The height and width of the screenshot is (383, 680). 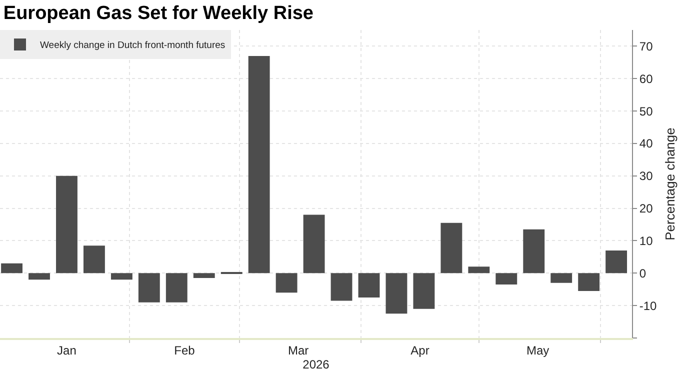 What do you see at coordinates (646, 143) in the screenshot?
I see `y-tick-label: 40` at bounding box center [646, 143].